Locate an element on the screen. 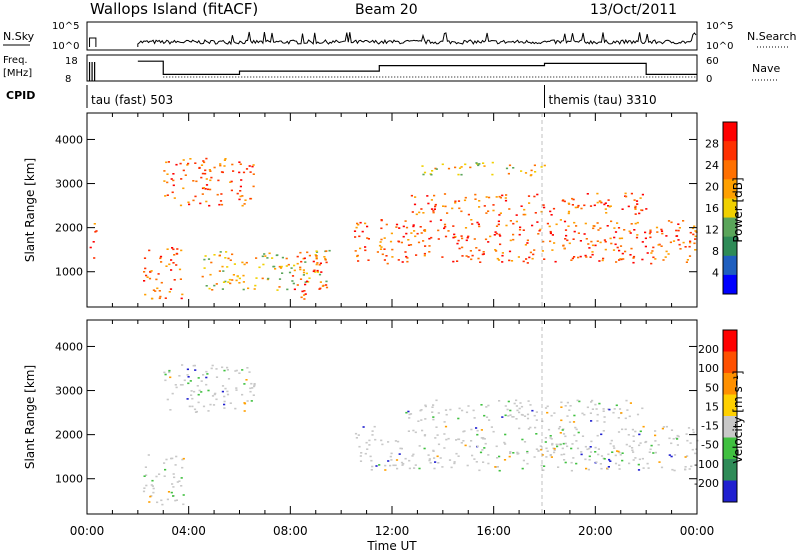  time-tick-label: 20:00 is located at coordinates (595, 531).